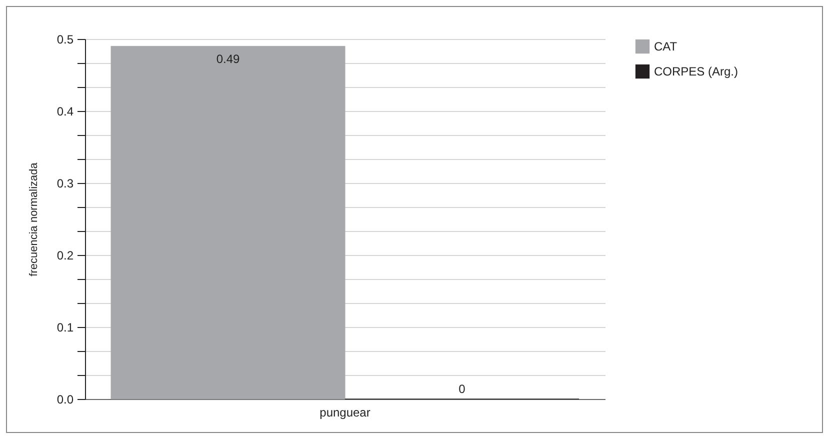  I want to click on y-tick-label: 0.3, so click(65, 183).